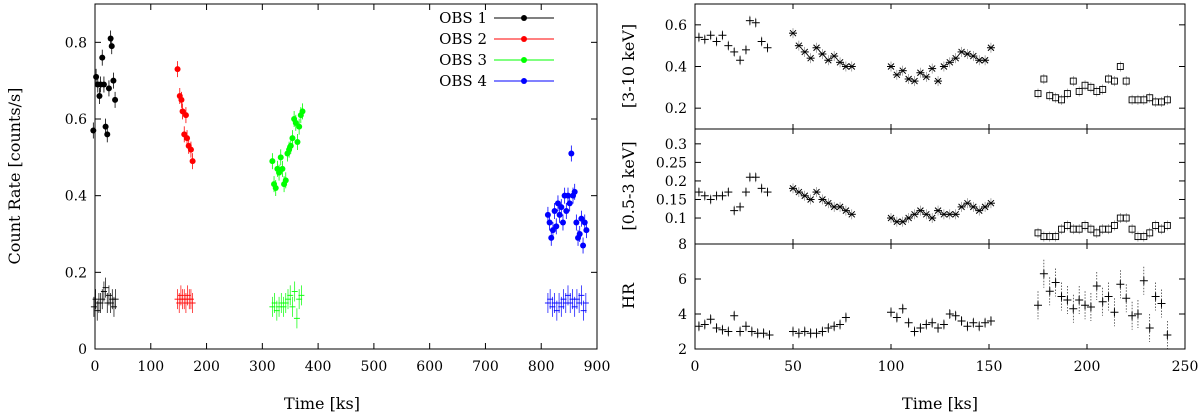  What do you see at coordinates (496, 49) in the screenshot?
I see `legend: OBS 1 OBS 2 OBS 3 OBS 4` at bounding box center [496, 49].